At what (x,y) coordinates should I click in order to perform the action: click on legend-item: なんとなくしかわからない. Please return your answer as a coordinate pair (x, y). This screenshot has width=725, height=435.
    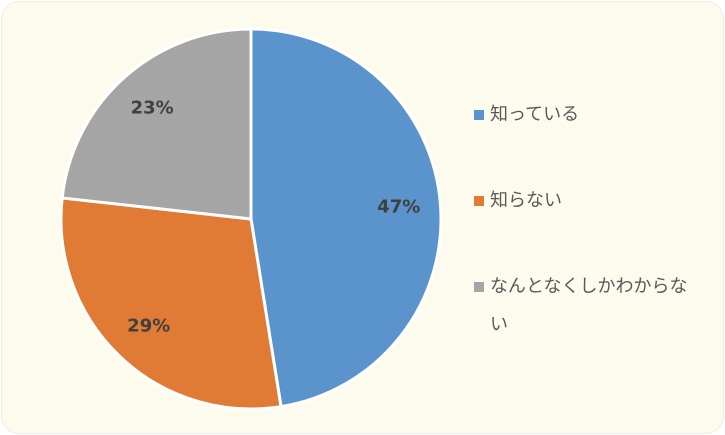
    Looking at the image, I should click on (585, 306).